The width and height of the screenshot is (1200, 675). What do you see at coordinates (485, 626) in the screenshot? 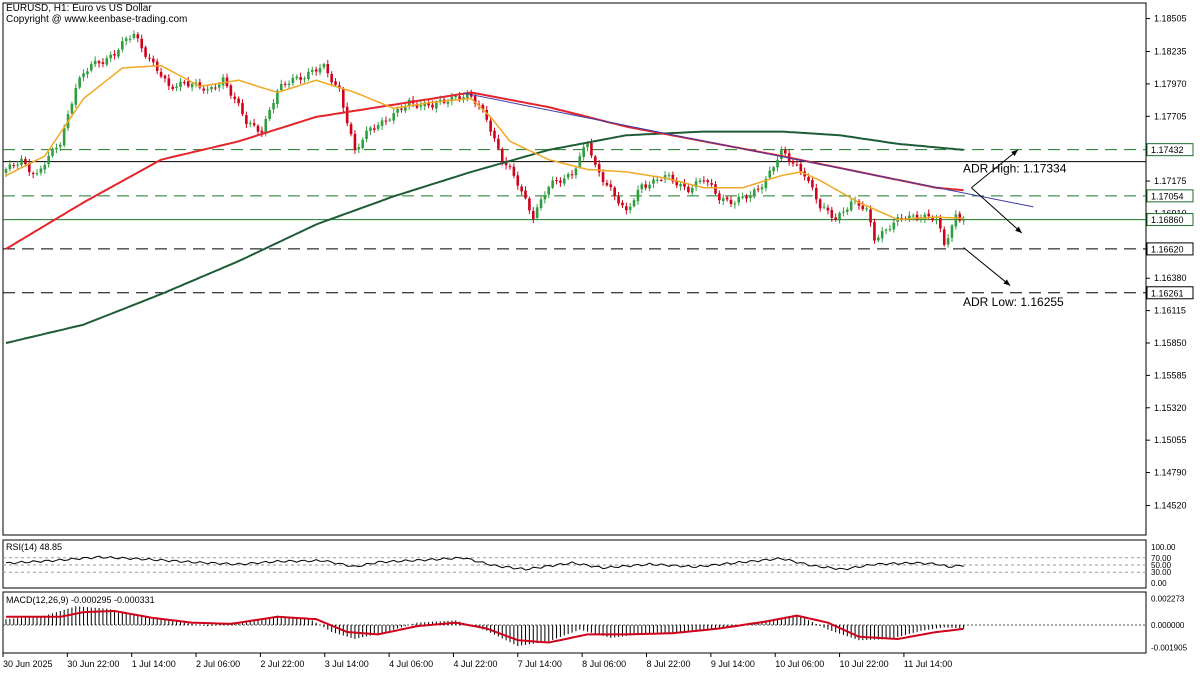
I see `macd-signal-line` at bounding box center [485, 626].